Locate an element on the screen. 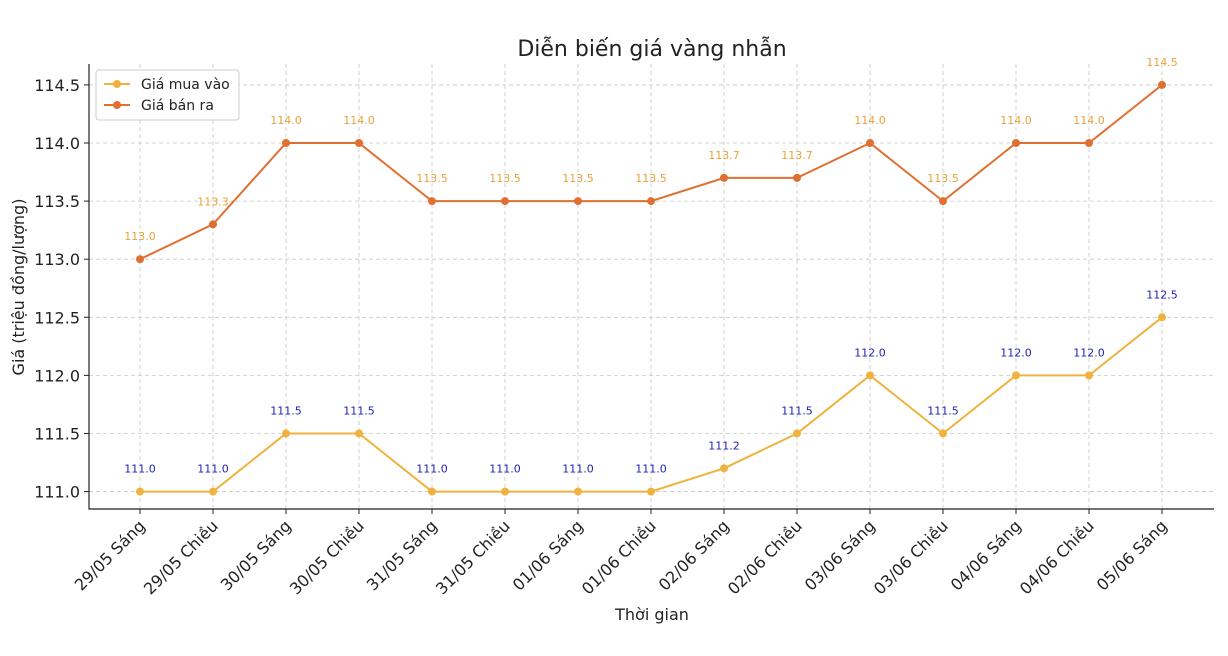 This screenshot has width=1228, height=656. x-tick-label: 05/06 Sáng is located at coordinates (1132, 555).